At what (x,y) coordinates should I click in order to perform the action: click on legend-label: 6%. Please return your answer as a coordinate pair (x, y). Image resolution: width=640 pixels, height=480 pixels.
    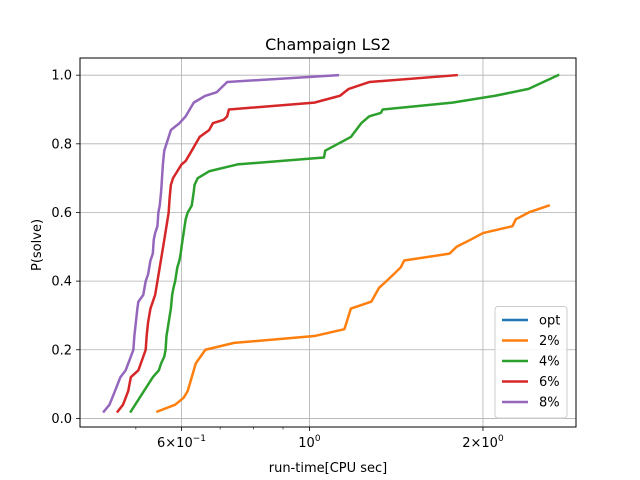
    Looking at the image, I should click on (549, 382).